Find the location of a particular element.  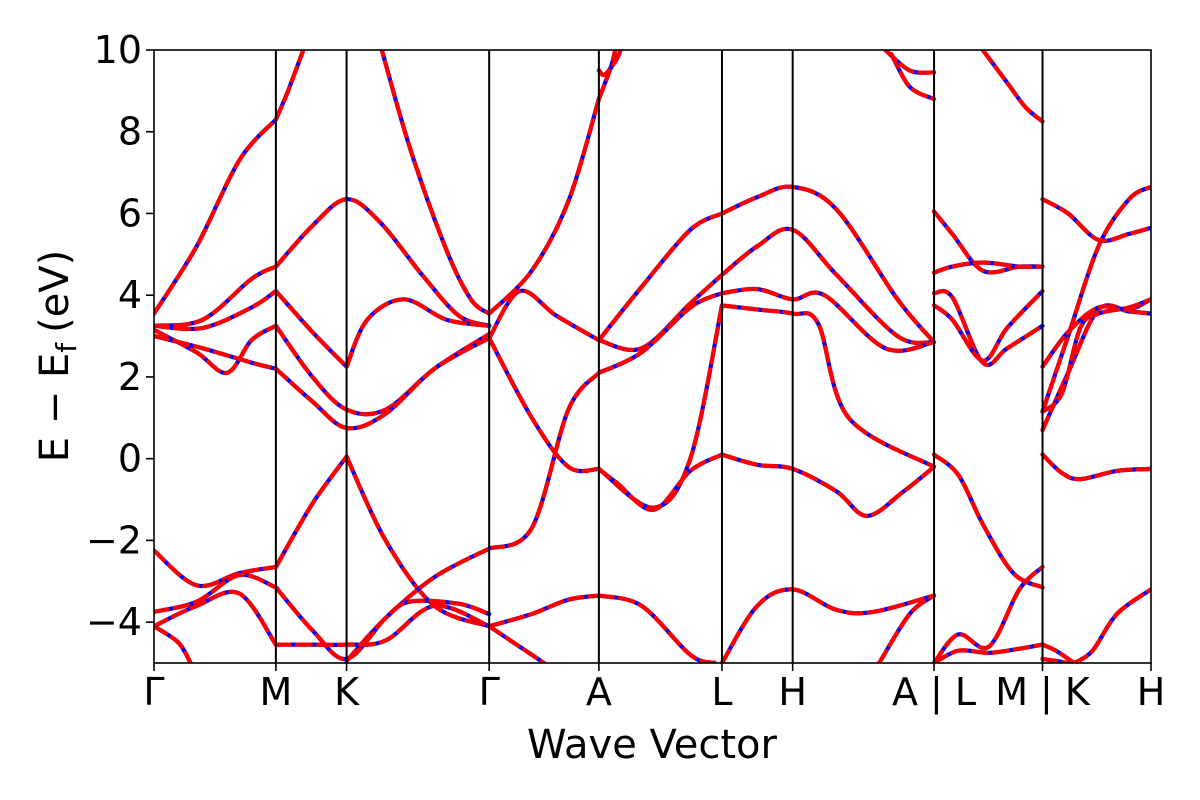

band-22-solid-line is located at coordinates (544, 405).